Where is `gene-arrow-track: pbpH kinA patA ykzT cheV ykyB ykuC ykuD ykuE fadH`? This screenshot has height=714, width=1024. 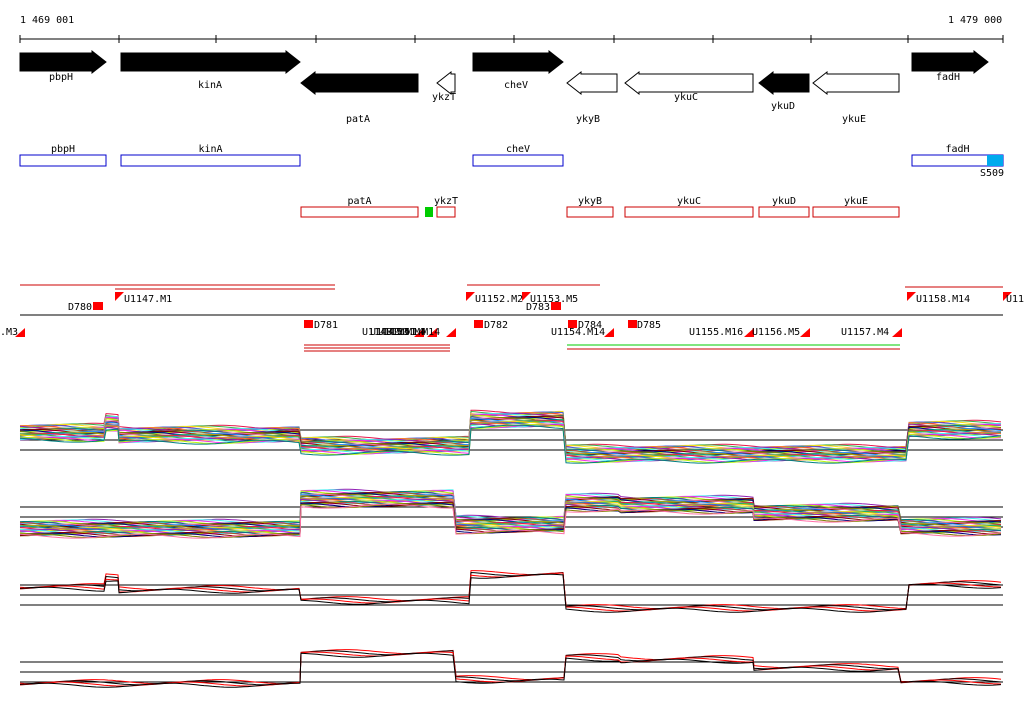 gene-arrow-track: pbpH kinA patA ykzT cheV ykyB ykuC ykuD ykuE fadH is located at coordinates (504, 87).